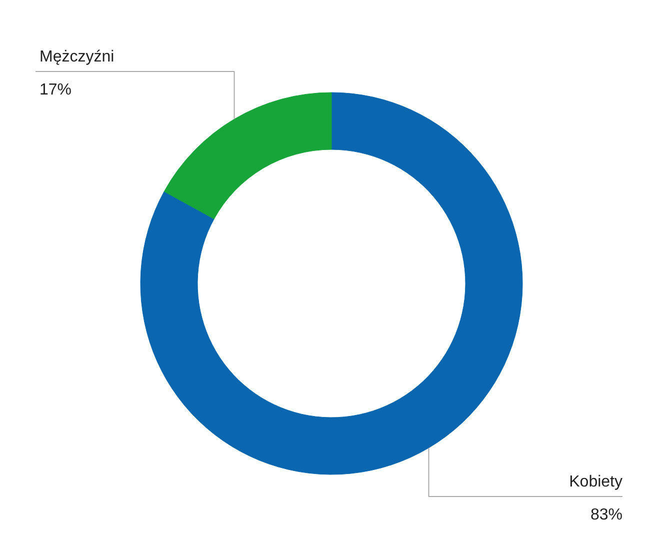  Describe the element at coordinates (77, 57) in the screenshot. I see `slice-label: Mężczyźni` at that location.